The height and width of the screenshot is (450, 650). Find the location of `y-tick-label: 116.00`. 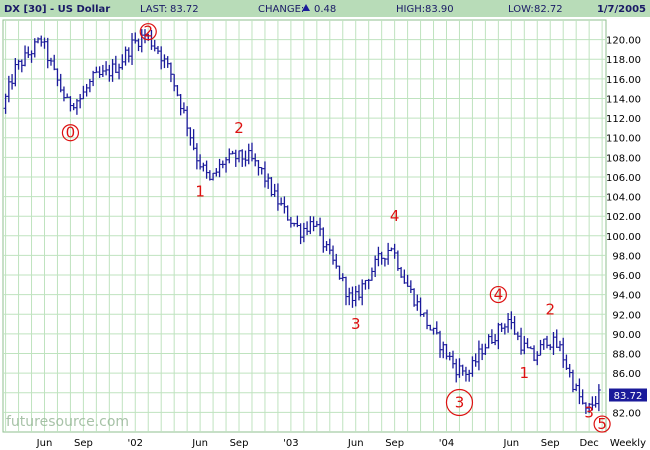

y-tick-label: 116.00 is located at coordinates (623, 80).